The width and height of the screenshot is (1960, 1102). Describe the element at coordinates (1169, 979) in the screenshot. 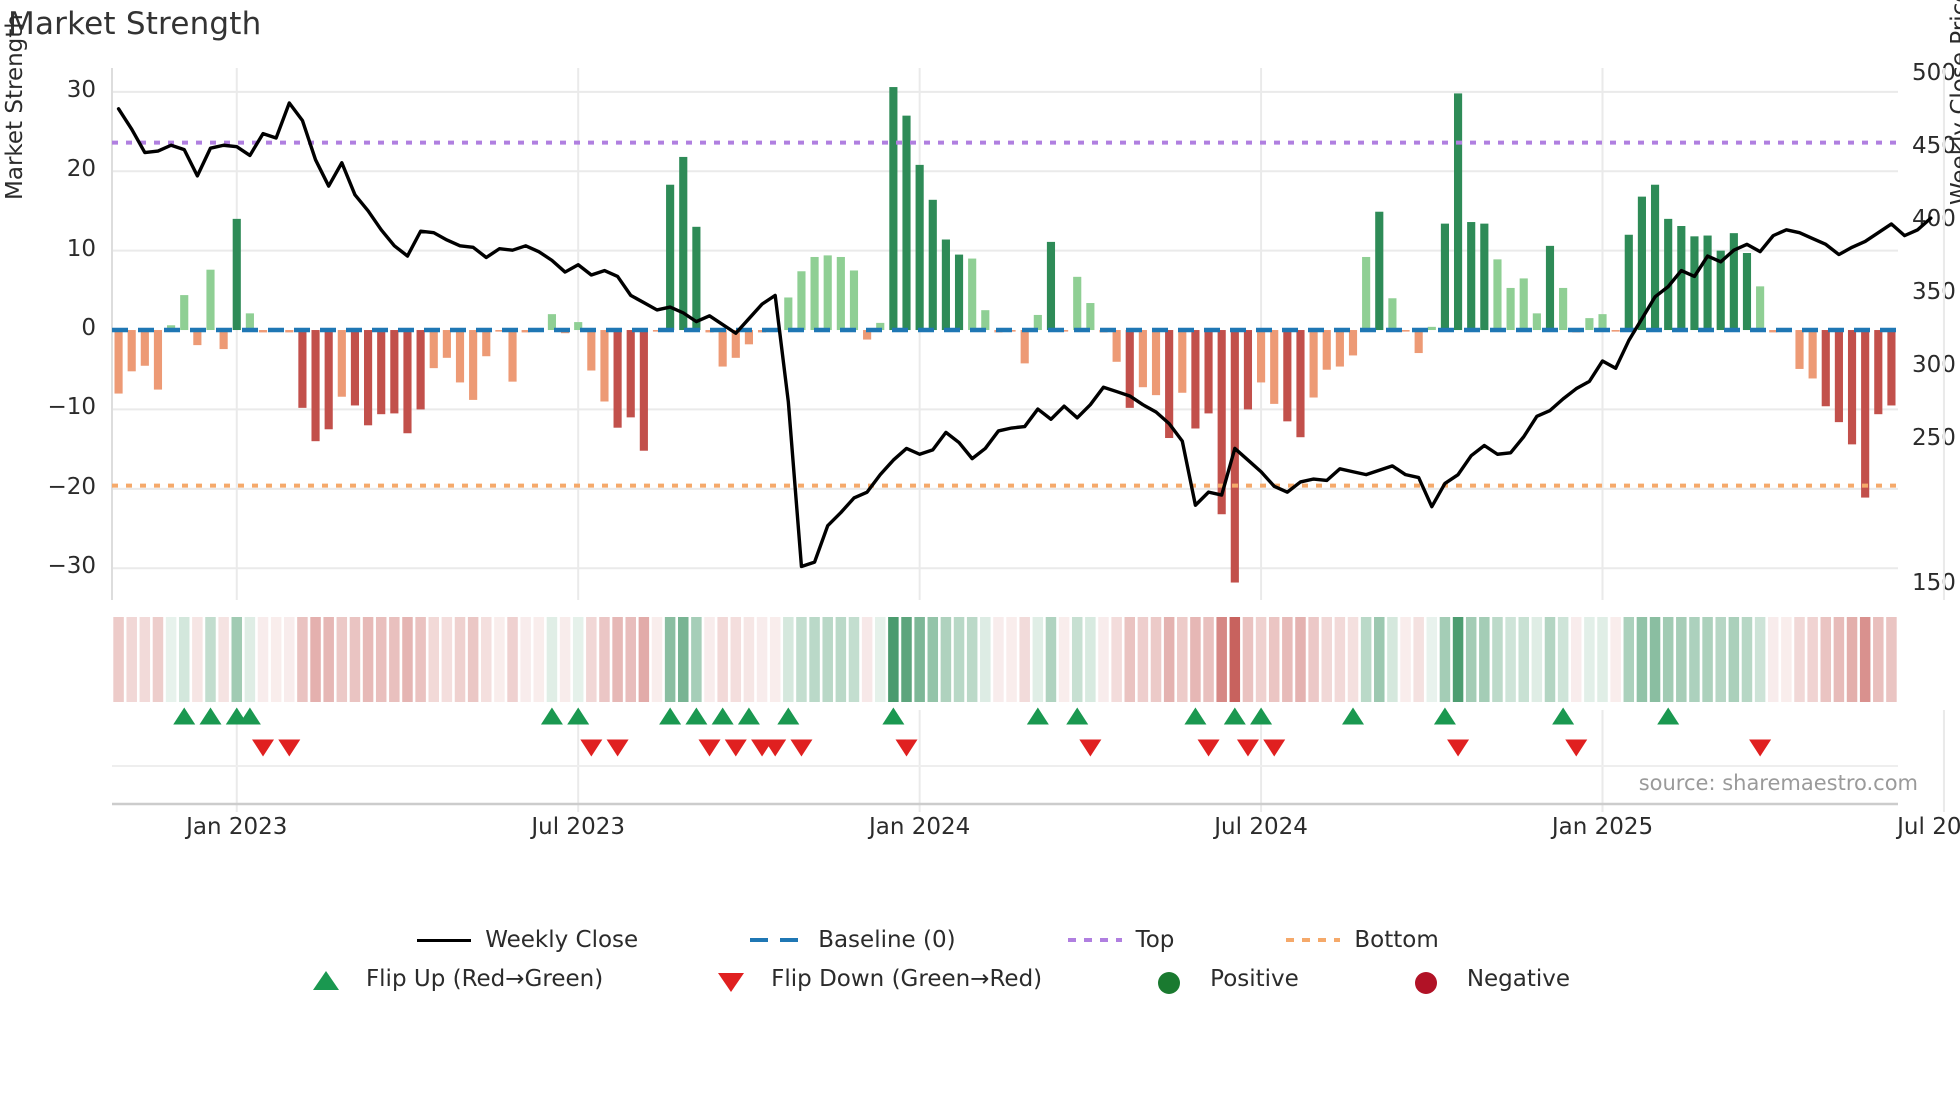

I see `circle-icon` at that location.